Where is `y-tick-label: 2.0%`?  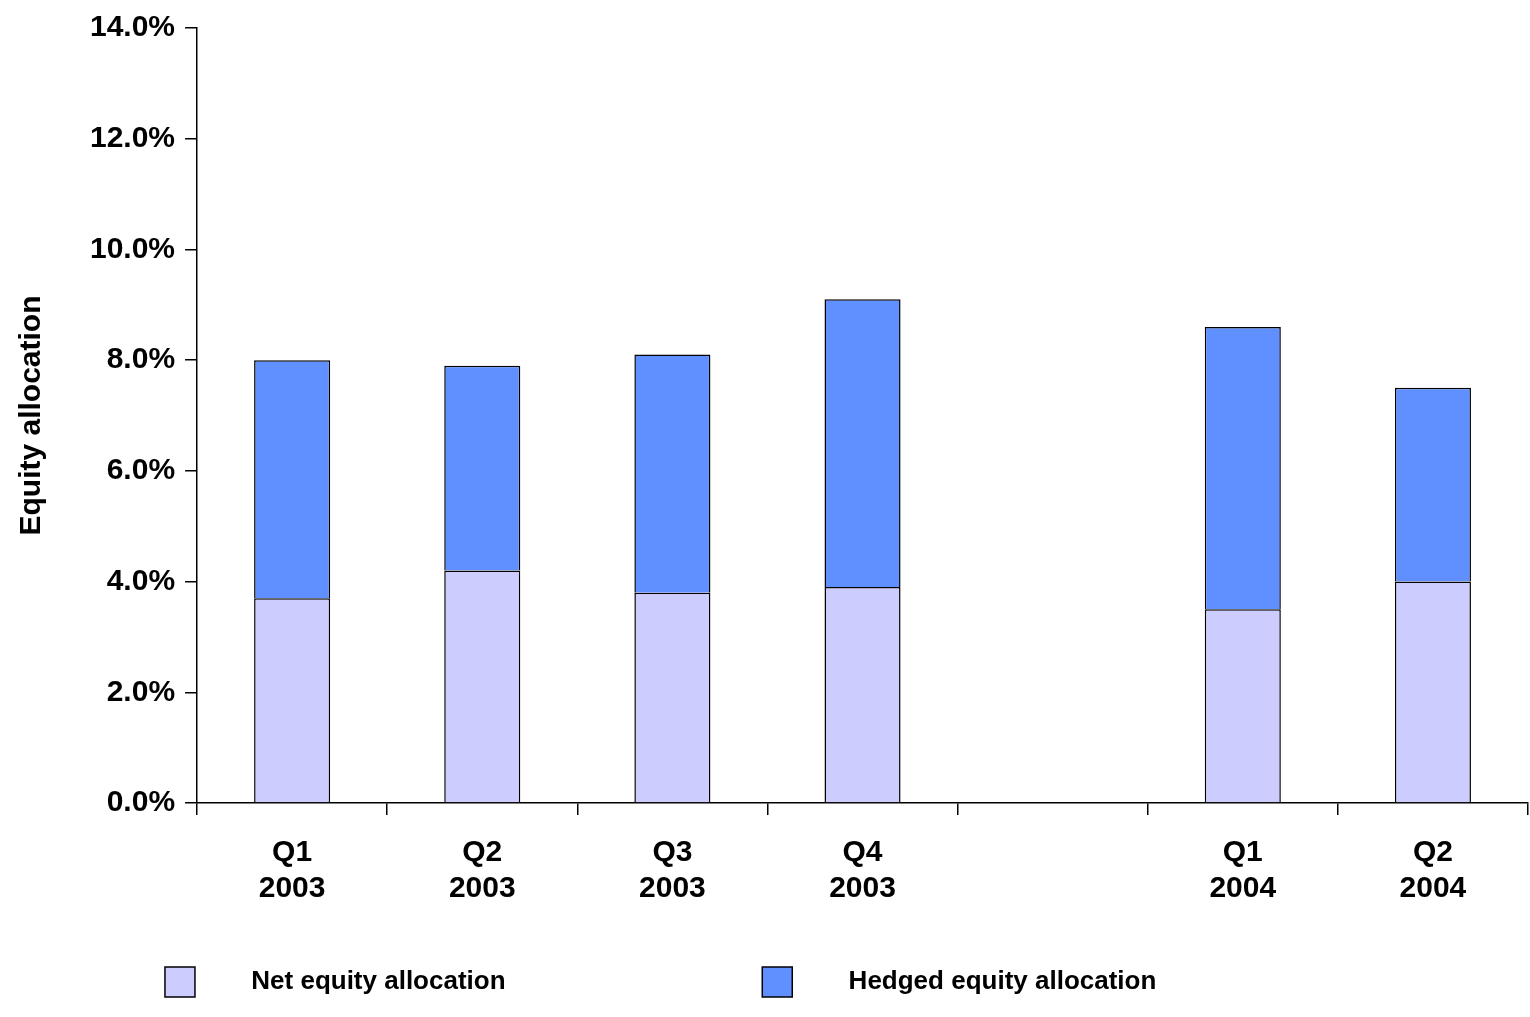
y-tick-label: 2.0% is located at coordinates (141, 690).